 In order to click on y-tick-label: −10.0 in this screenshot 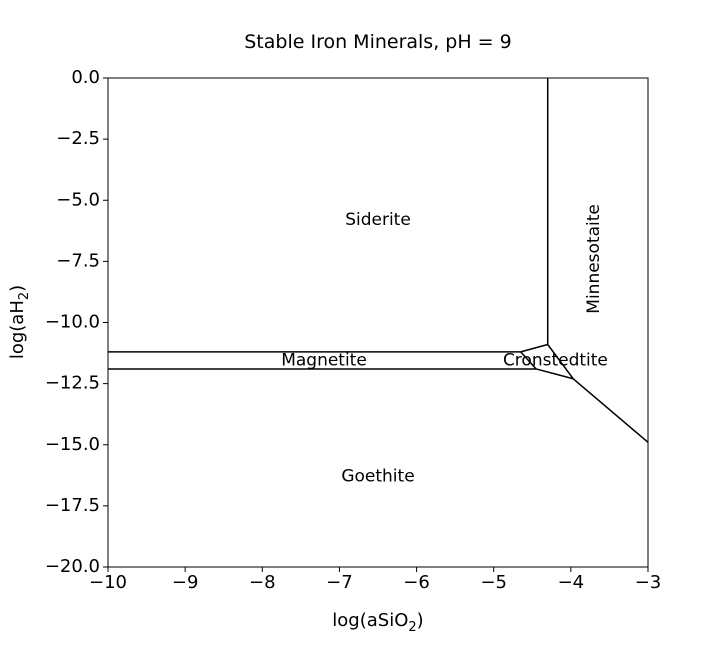, I will do `click(72, 322)`.